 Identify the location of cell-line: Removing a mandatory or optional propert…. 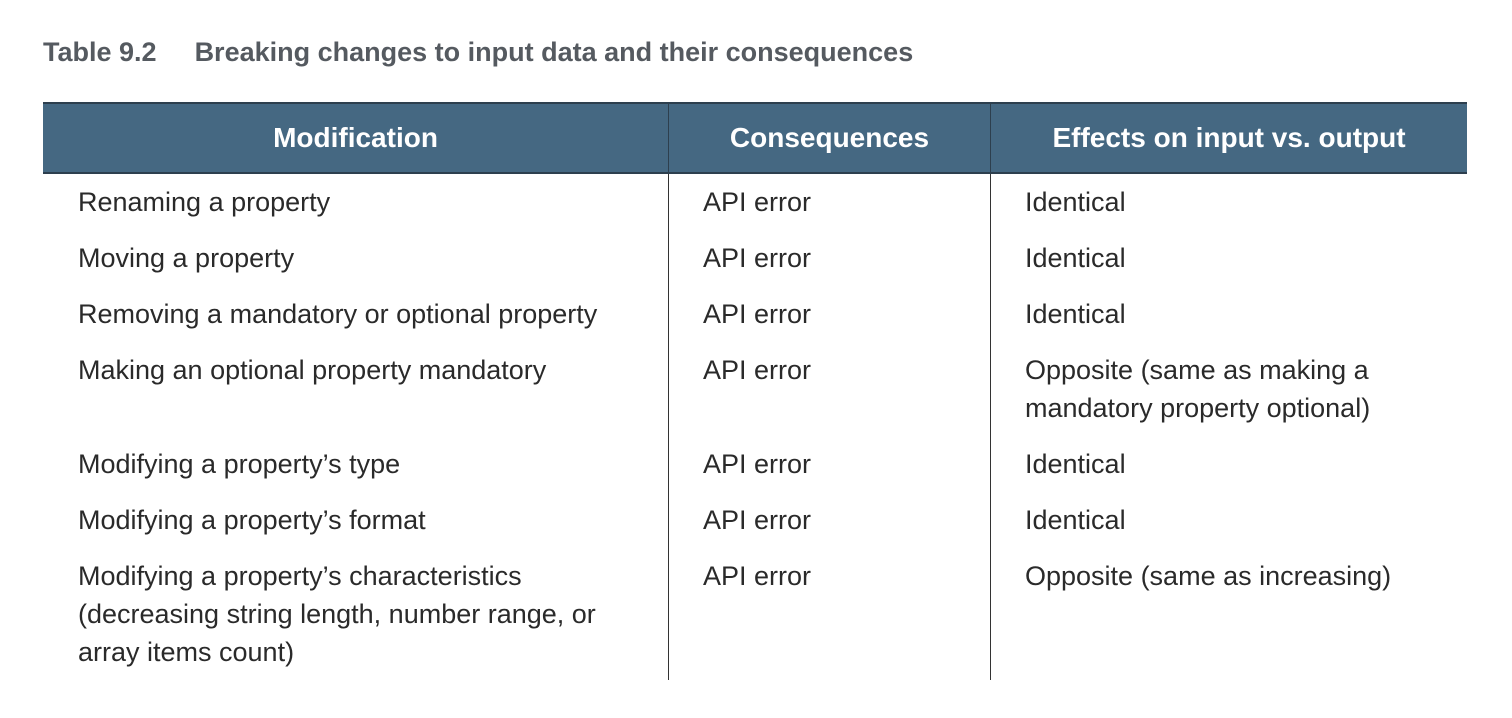
(338, 314).